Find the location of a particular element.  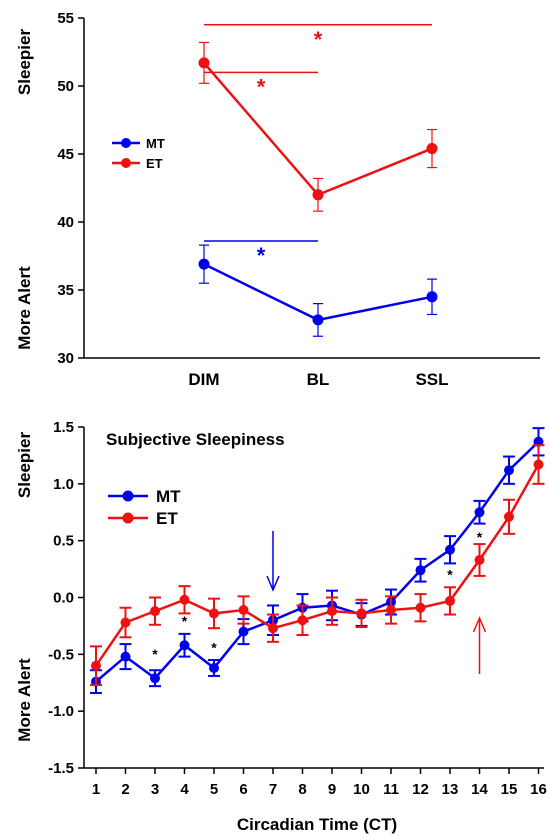

top-significance-bars: * * * is located at coordinates (318, 146).